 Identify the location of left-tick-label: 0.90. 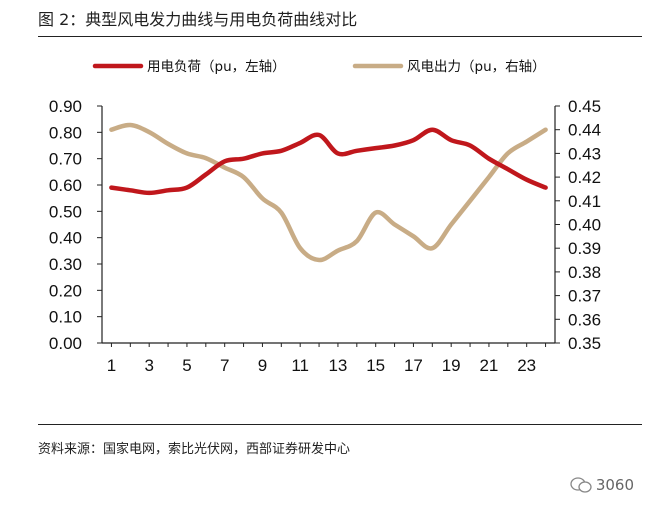
(65, 106).